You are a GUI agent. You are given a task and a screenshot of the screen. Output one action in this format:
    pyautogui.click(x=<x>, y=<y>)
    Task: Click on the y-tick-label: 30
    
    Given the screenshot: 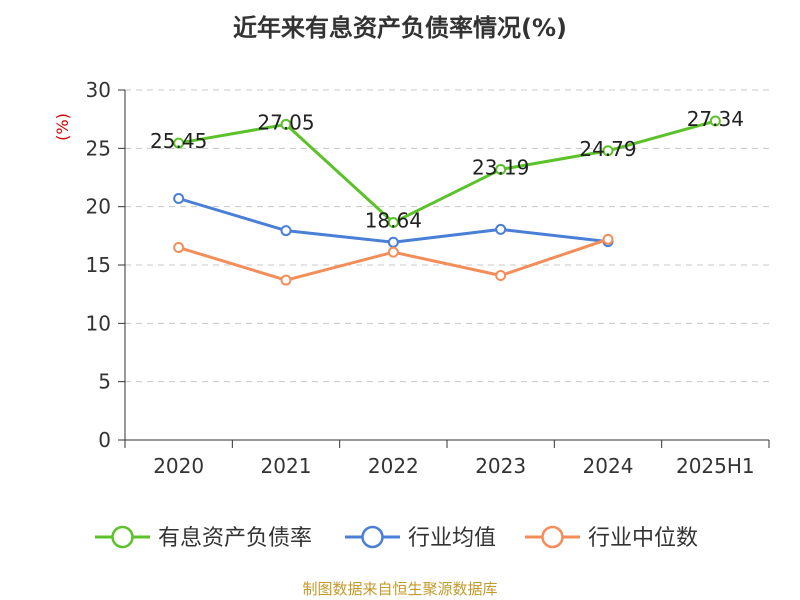 What is the action you would take?
    pyautogui.click(x=98, y=90)
    